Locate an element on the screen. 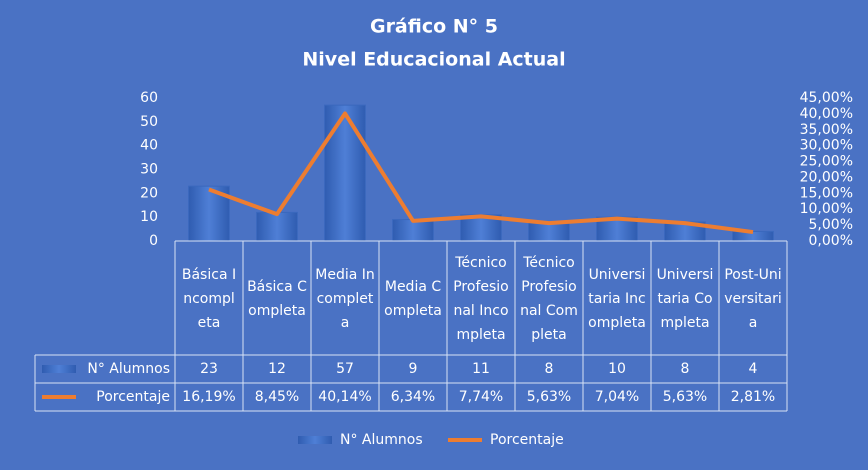 The height and width of the screenshot is (470, 868). category-cell: Básica Completa is located at coordinates (277, 299).